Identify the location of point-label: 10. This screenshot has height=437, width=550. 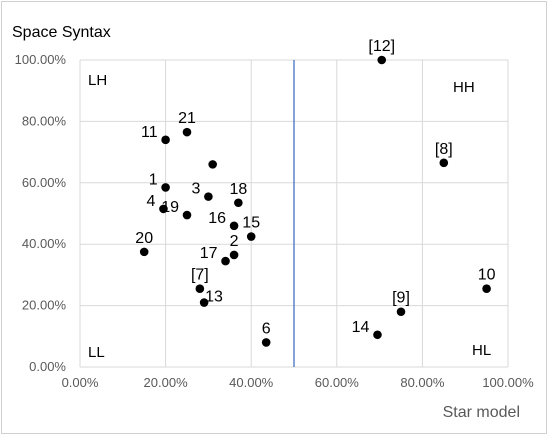
(487, 275).